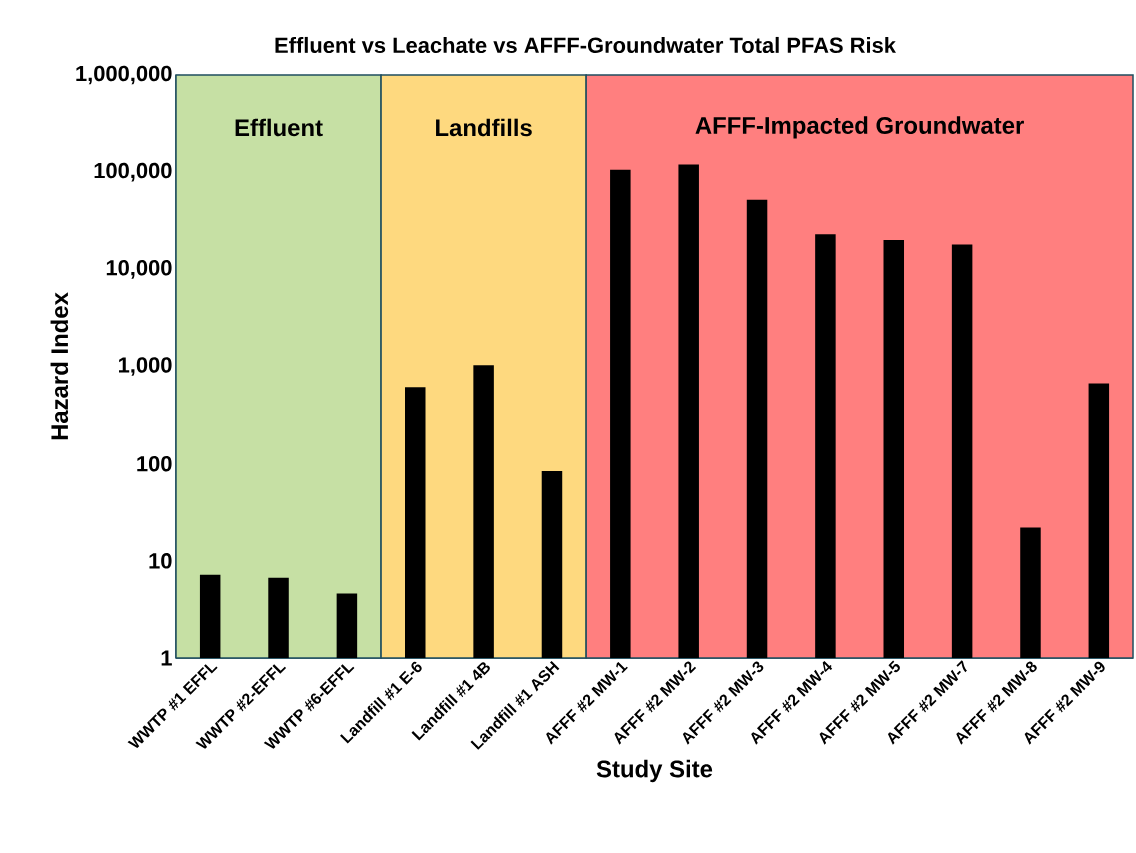  I want to click on y-tick-label: 100,000, so click(133, 172).